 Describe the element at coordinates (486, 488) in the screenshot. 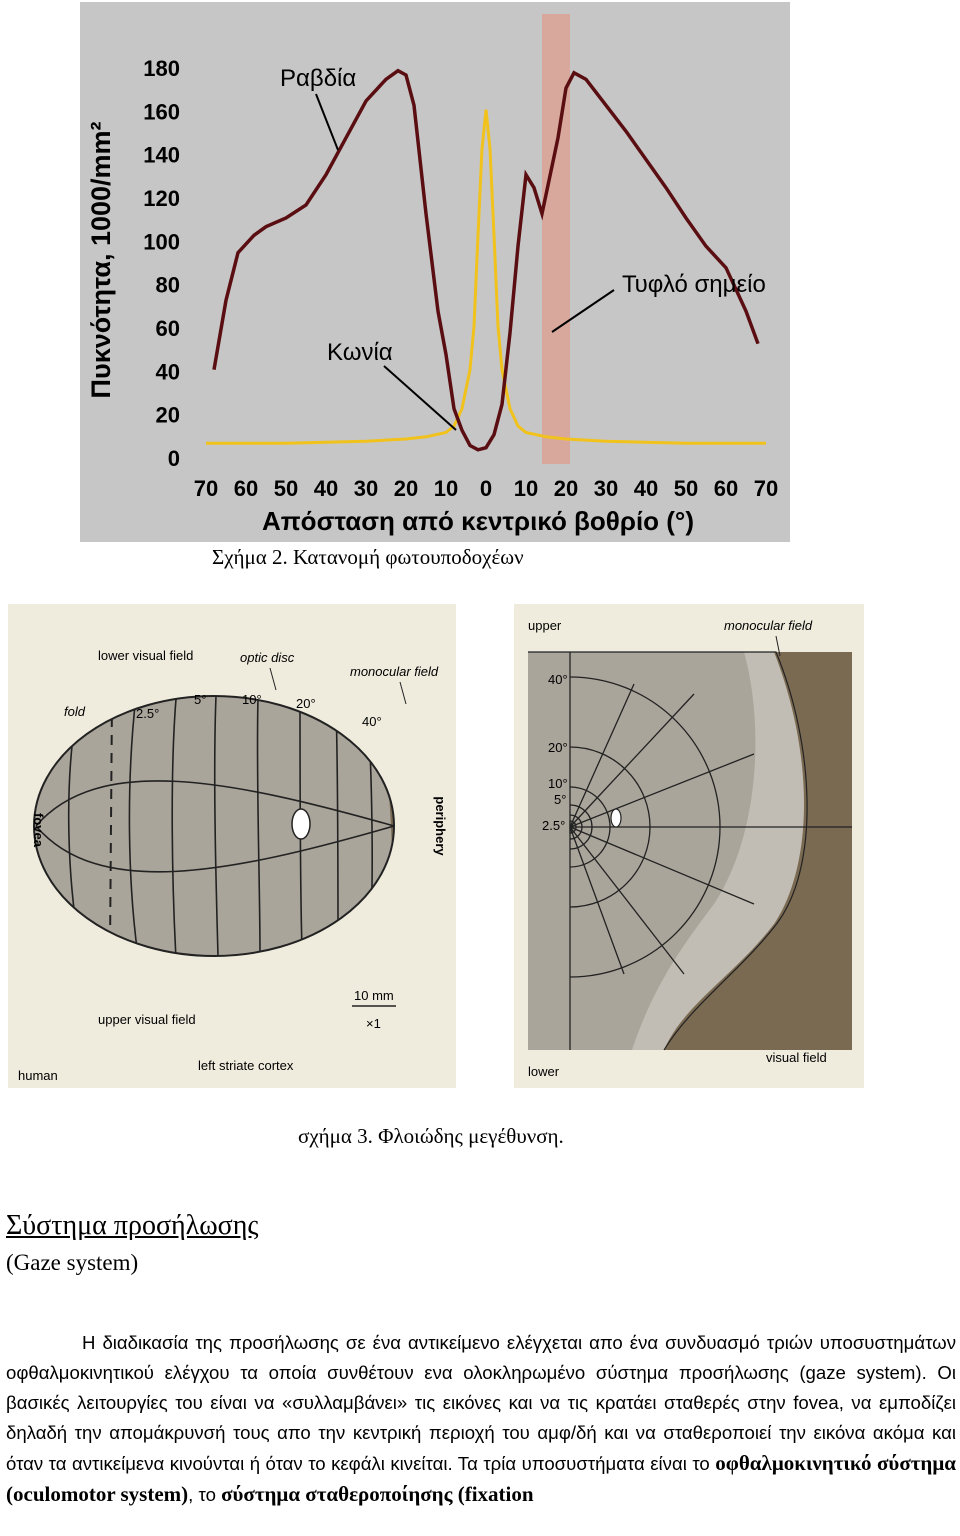

I see `x-tick-label: 0` at that location.